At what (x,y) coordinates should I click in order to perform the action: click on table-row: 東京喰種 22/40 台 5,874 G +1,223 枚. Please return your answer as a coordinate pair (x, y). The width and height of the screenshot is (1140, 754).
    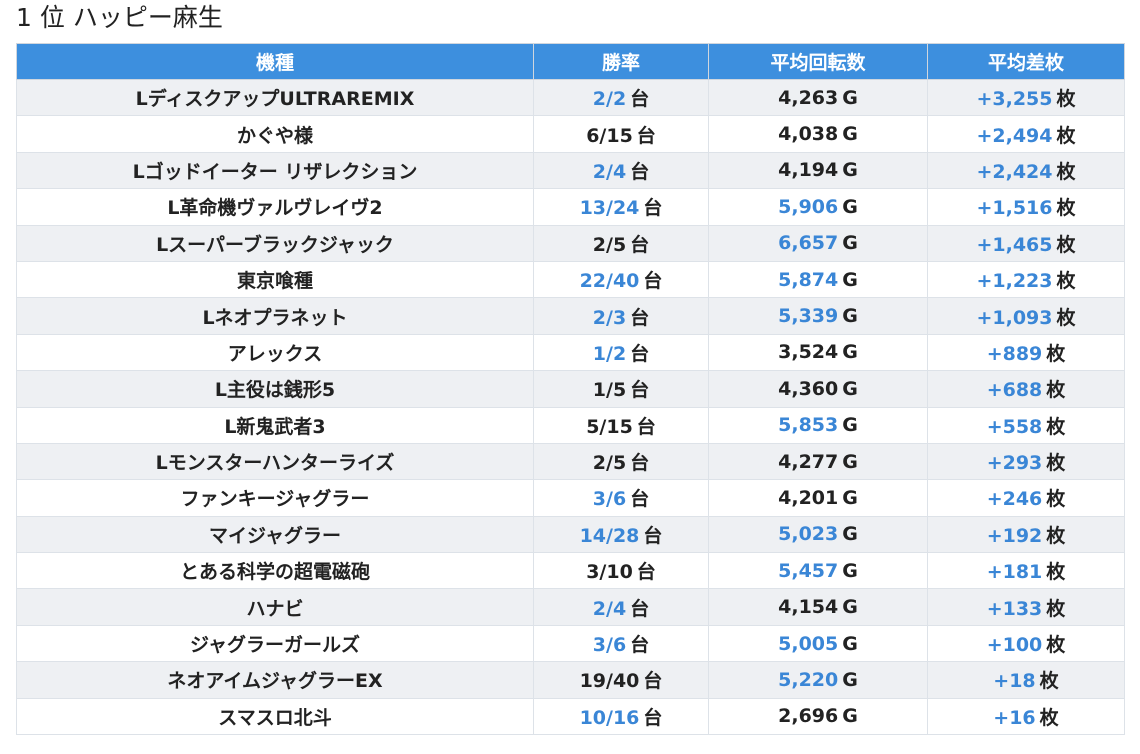
    Looking at the image, I should click on (570, 279).